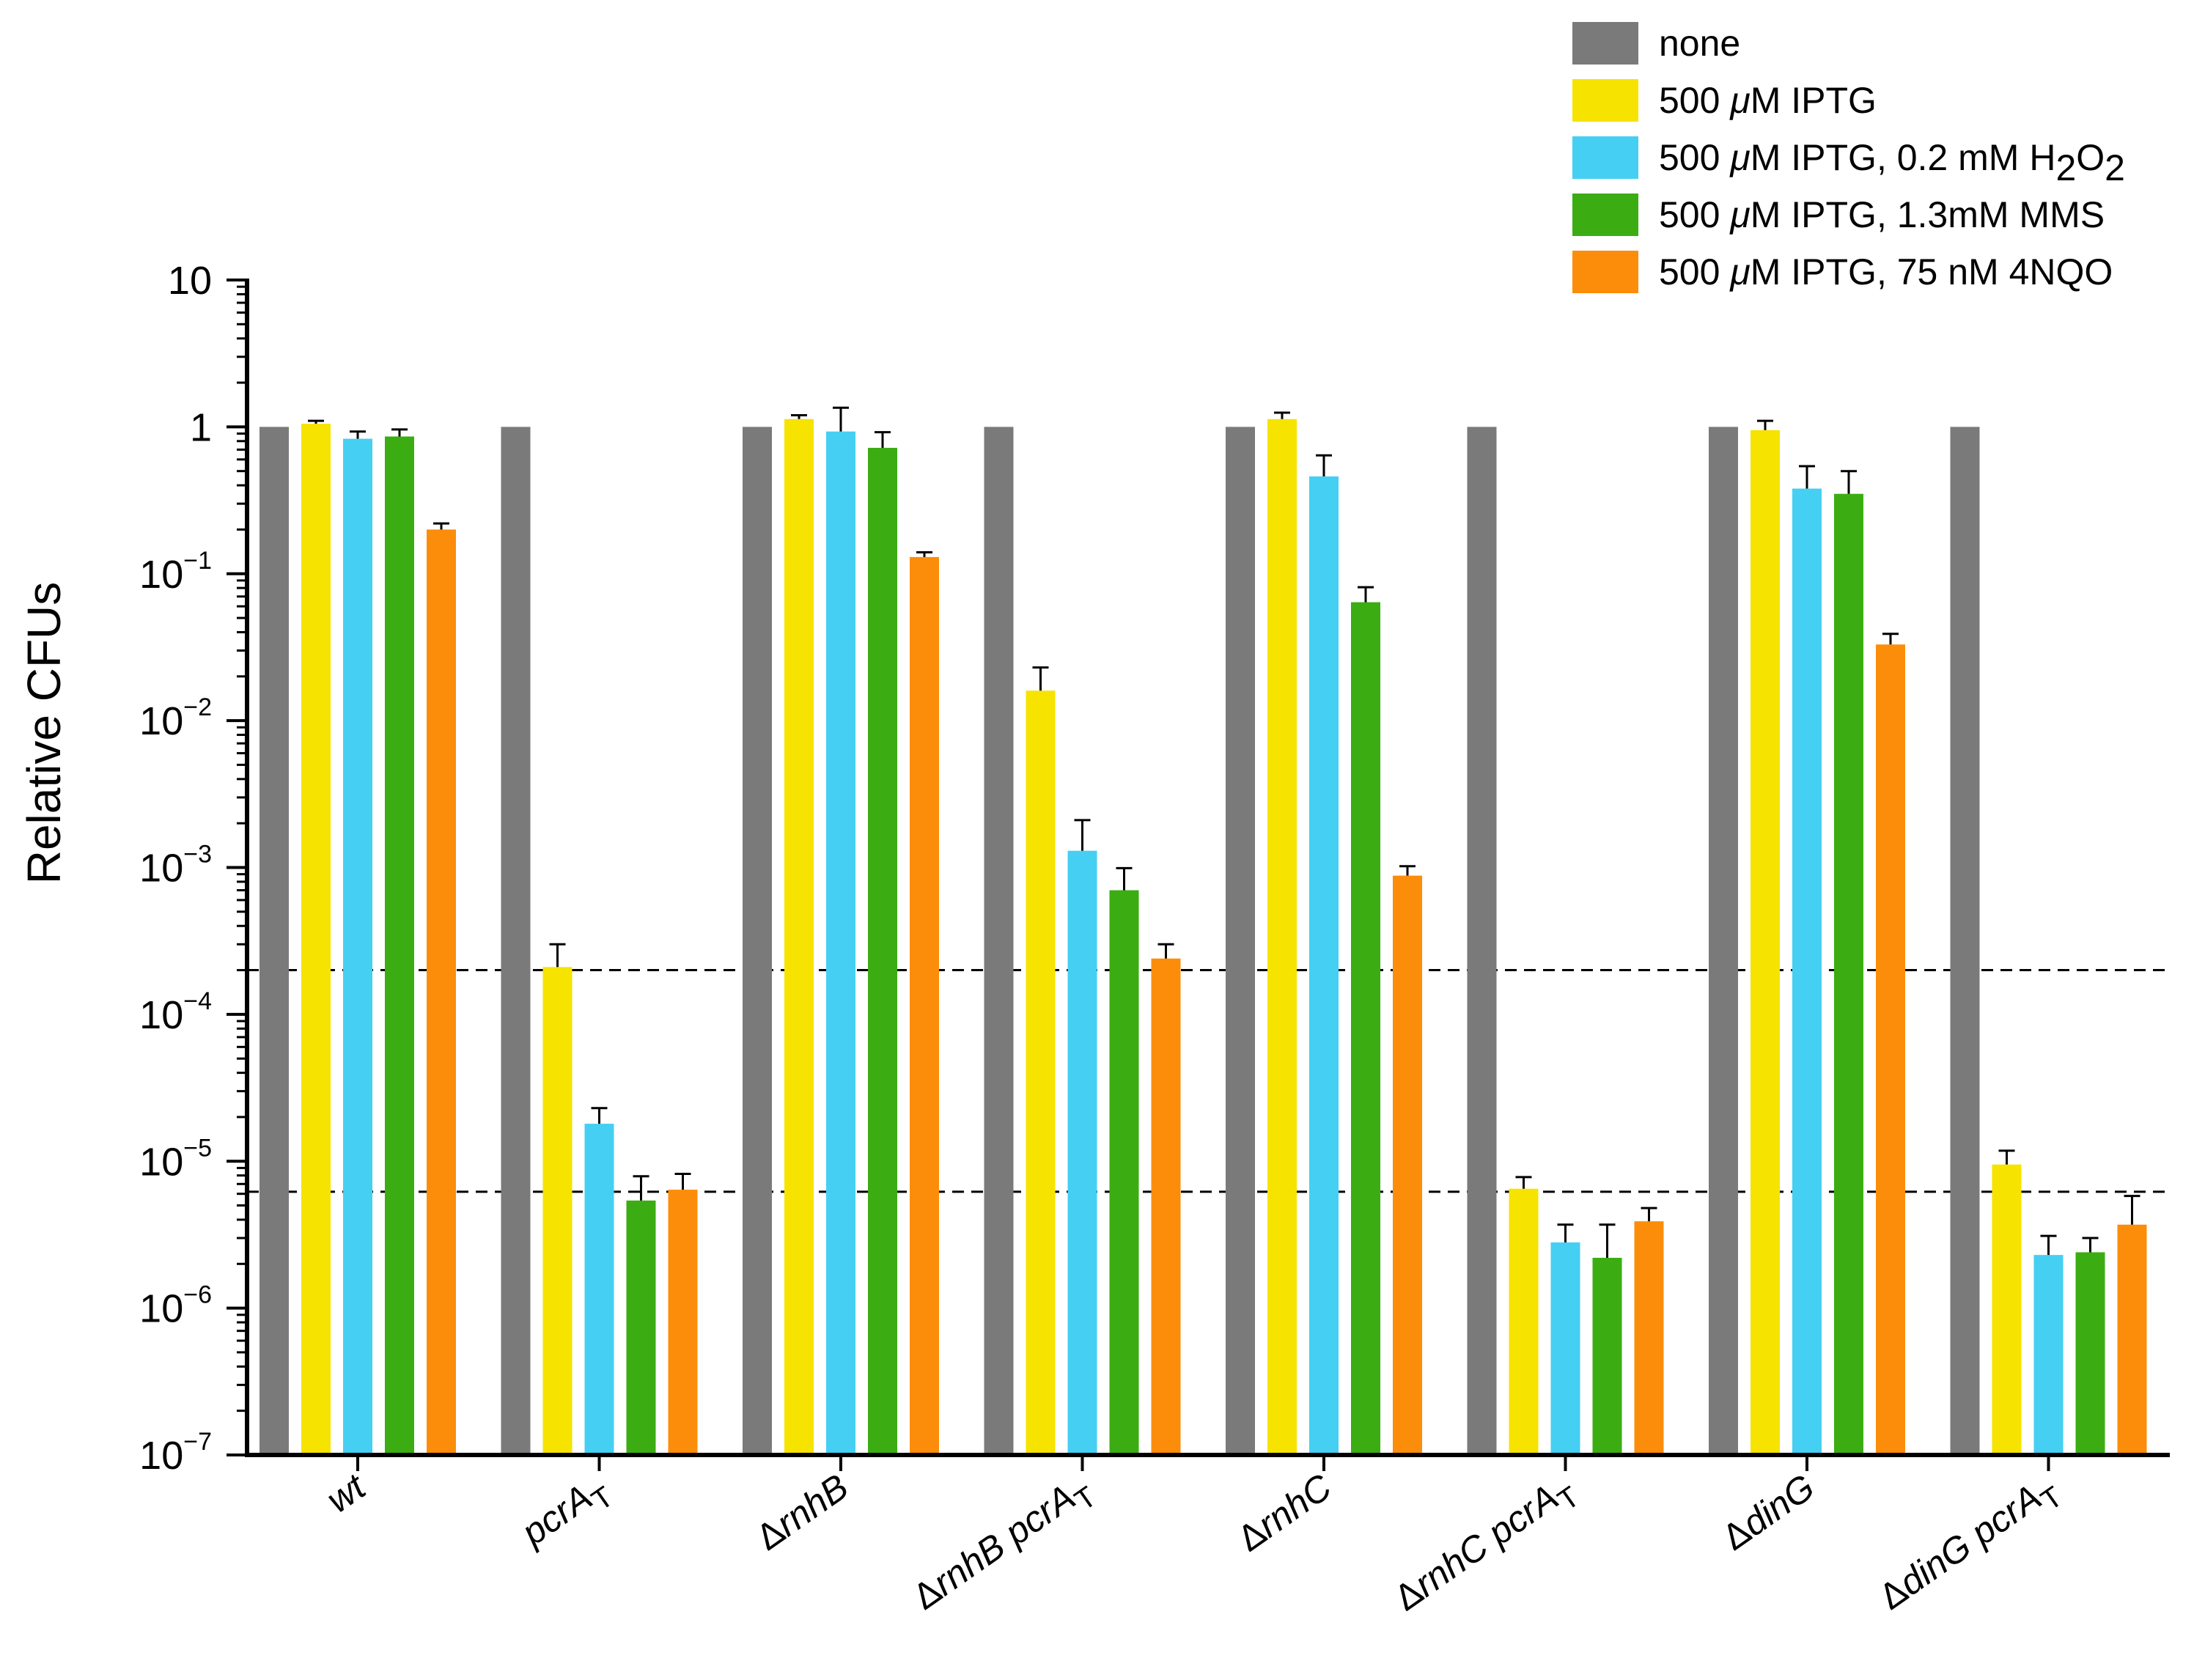  What do you see at coordinates (347, 1493) in the screenshot?
I see `x-category-label: wt` at bounding box center [347, 1493].